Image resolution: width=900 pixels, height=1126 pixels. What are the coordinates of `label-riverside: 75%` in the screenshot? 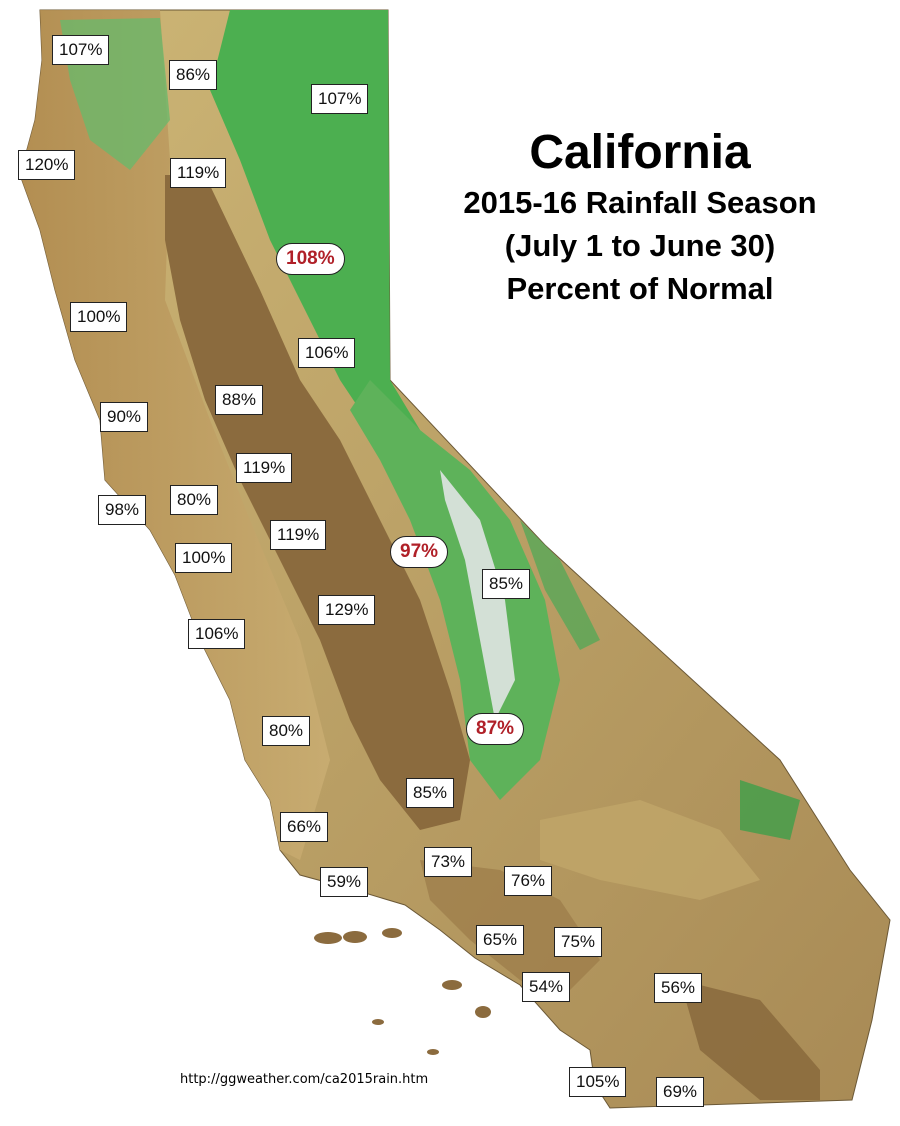 It's located at (578, 942).